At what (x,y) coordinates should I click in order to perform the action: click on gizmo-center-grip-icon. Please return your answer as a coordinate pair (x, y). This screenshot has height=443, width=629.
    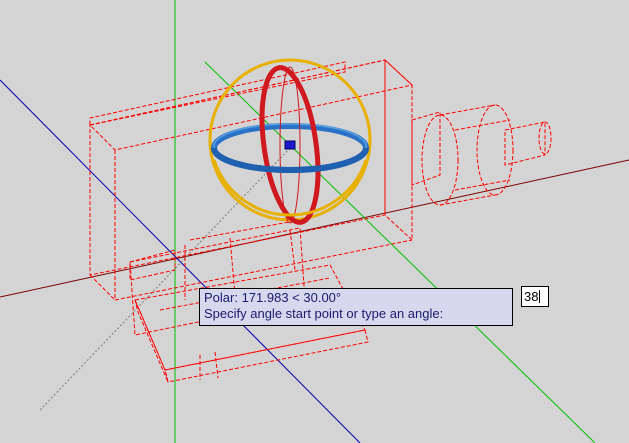
    Looking at the image, I should click on (290, 145).